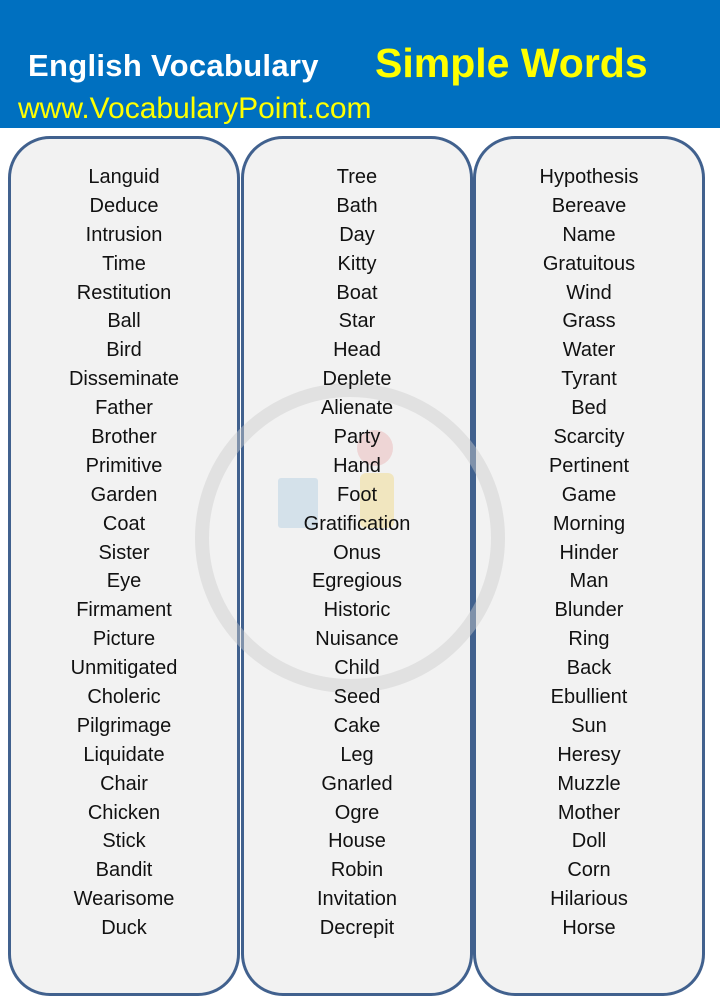 The width and height of the screenshot is (720, 996). I want to click on word-item: Kitty, so click(357, 263).